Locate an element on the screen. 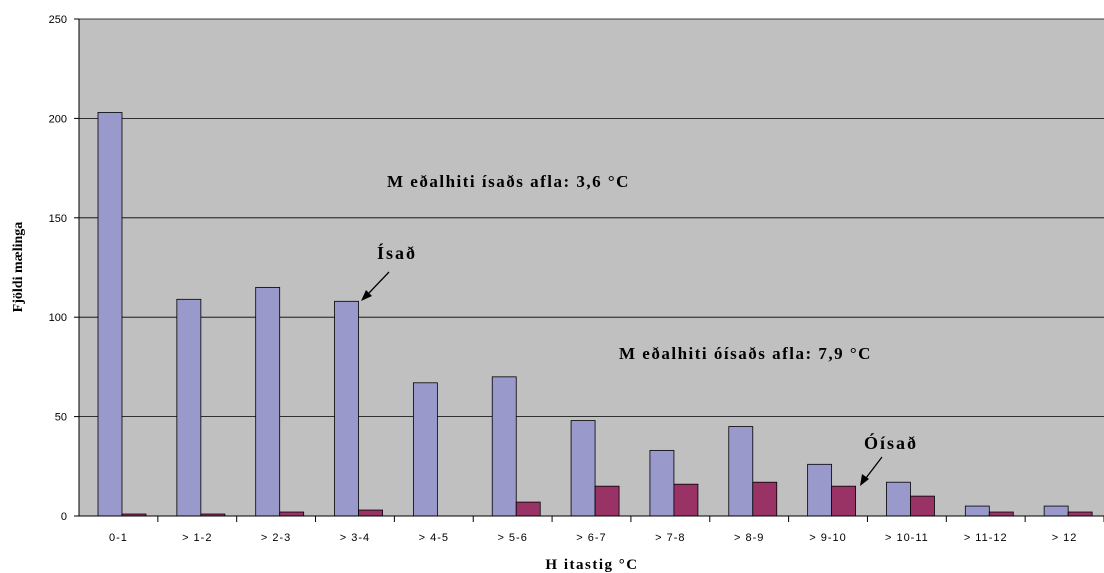 Image resolution: width=1104 pixels, height=573 pixels. x-tick-label: > 11-12 is located at coordinates (986, 538).